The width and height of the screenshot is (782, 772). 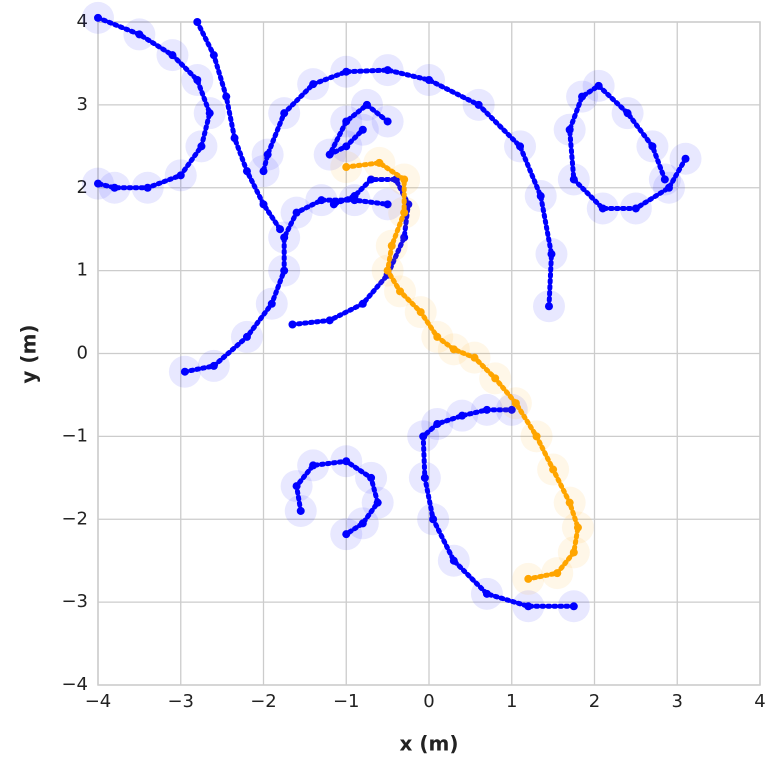 What do you see at coordinates (82, 353) in the screenshot?
I see `y-tick-label: 0` at bounding box center [82, 353].